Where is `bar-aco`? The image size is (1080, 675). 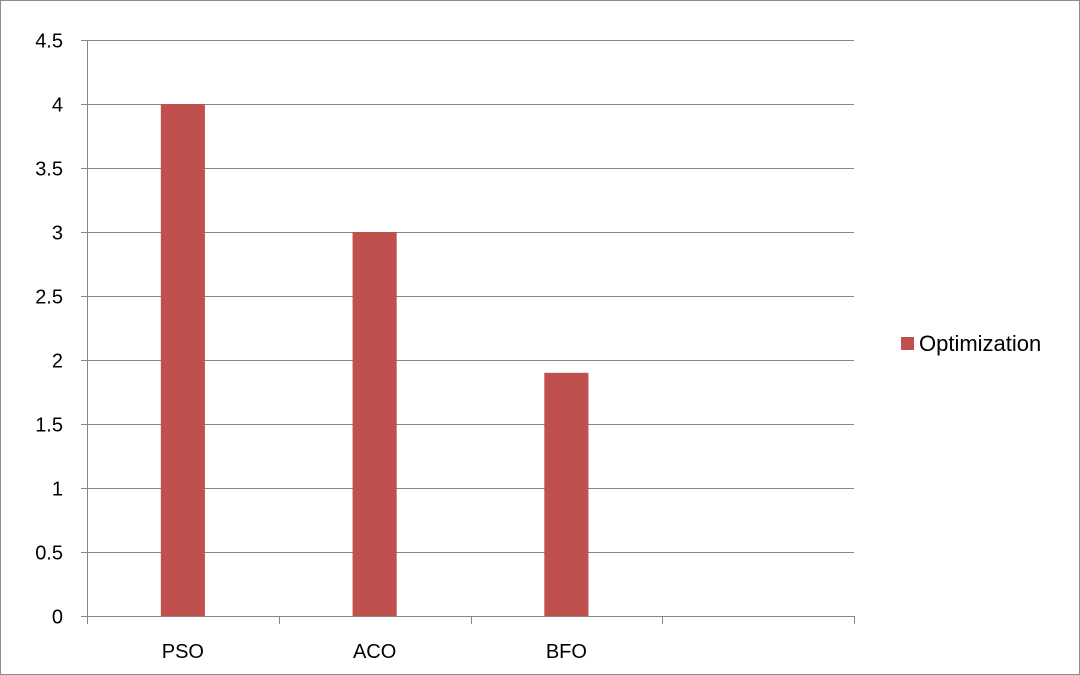
bar-aco is located at coordinates (374, 424).